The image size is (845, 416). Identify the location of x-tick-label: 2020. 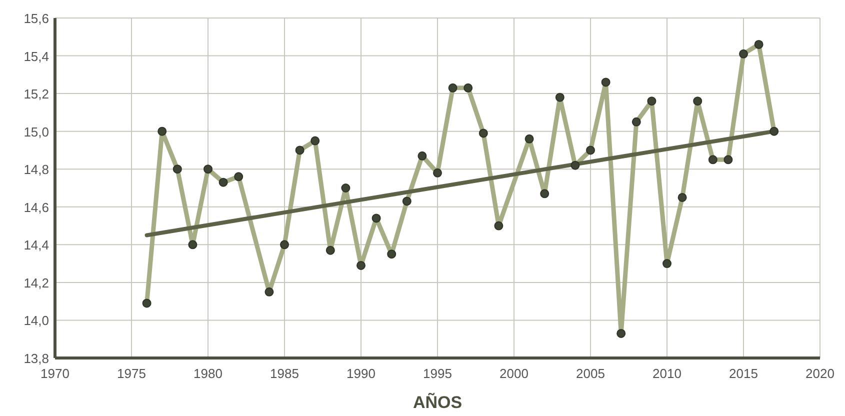
(820, 373).